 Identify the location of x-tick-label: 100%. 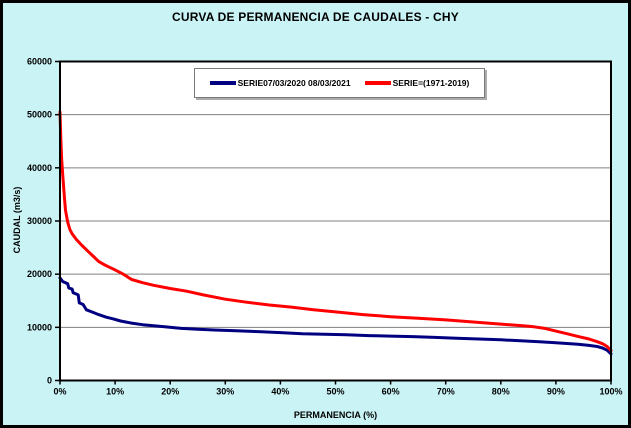
(610, 392).